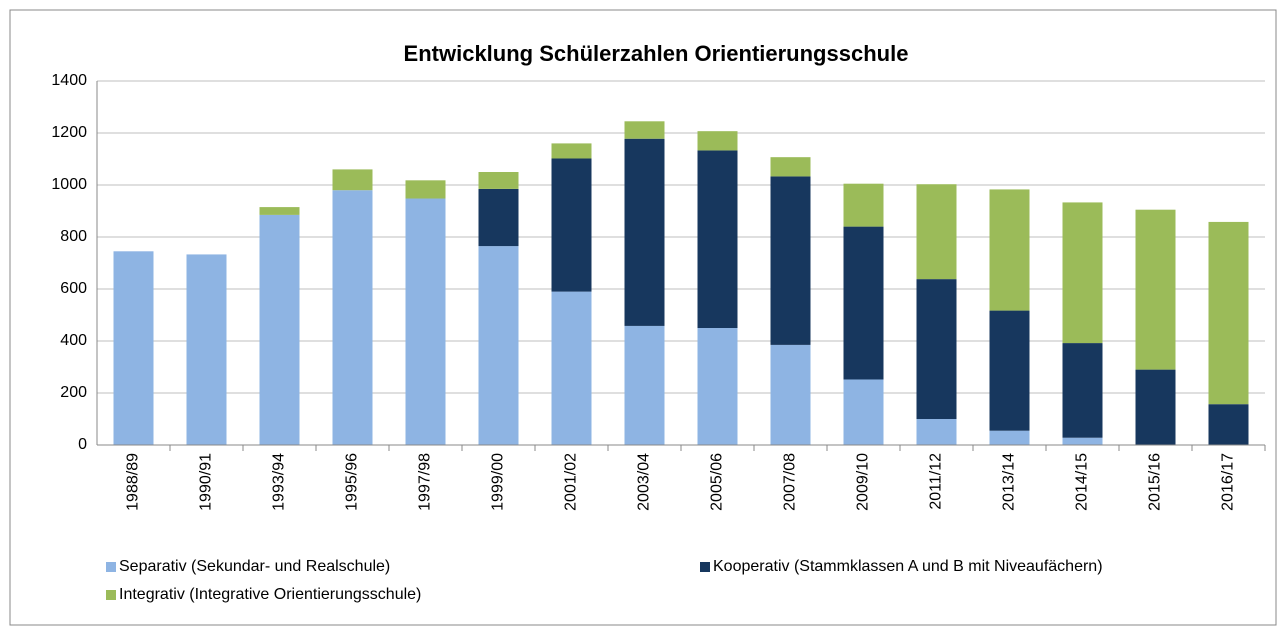  What do you see at coordinates (425, 482) in the screenshot?
I see `x-tick-label: 1997/98` at bounding box center [425, 482].